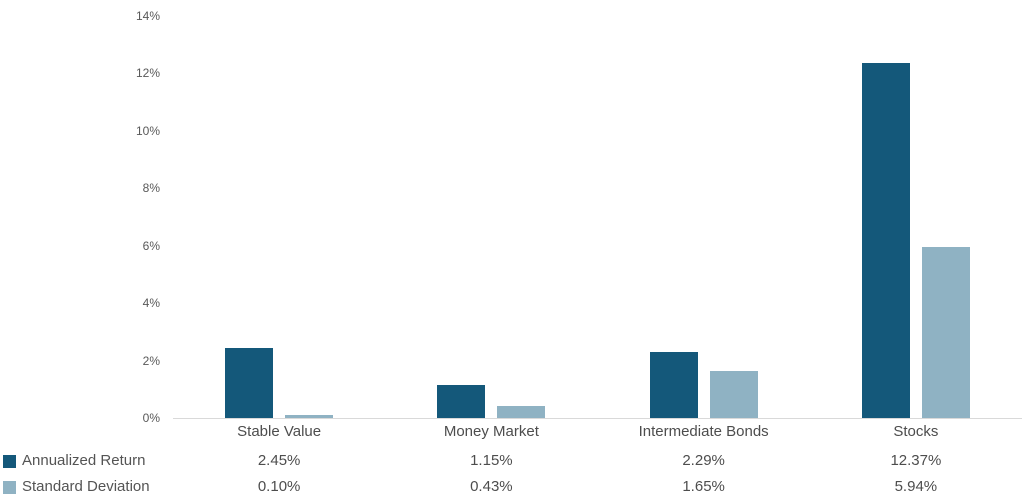 This screenshot has width=1024, height=498. What do you see at coordinates (673, 385) in the screenshot?
I see `bar-annualized-return-intermediate-bonds` at bounding box center [673, 385].